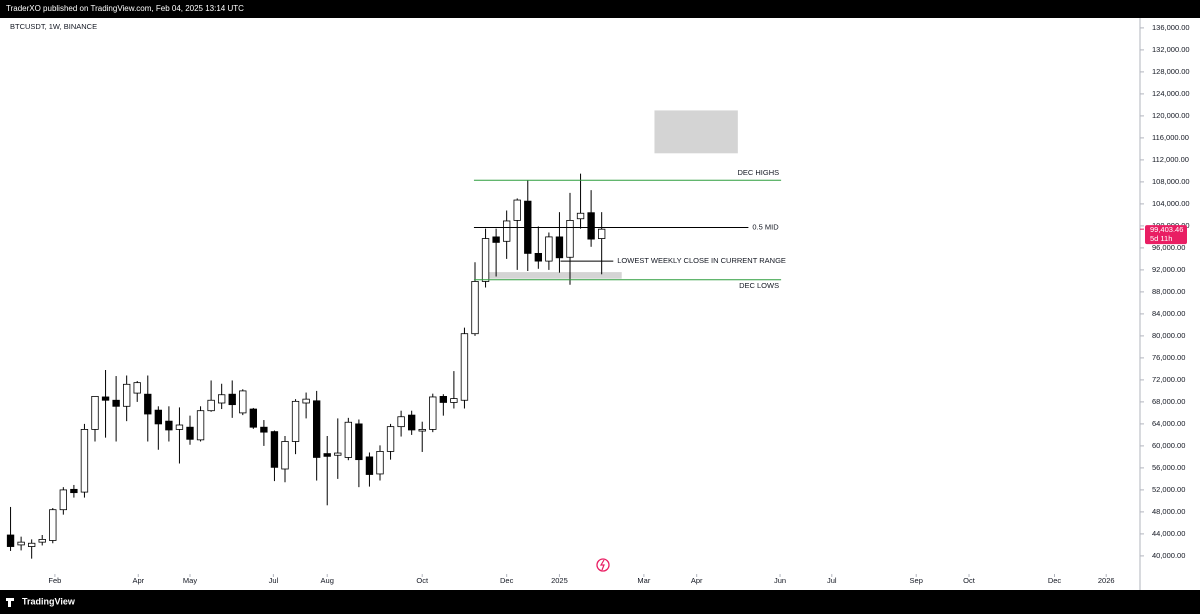  I want to click on y-tick-label: 92,000.00, so click(1168, 269).